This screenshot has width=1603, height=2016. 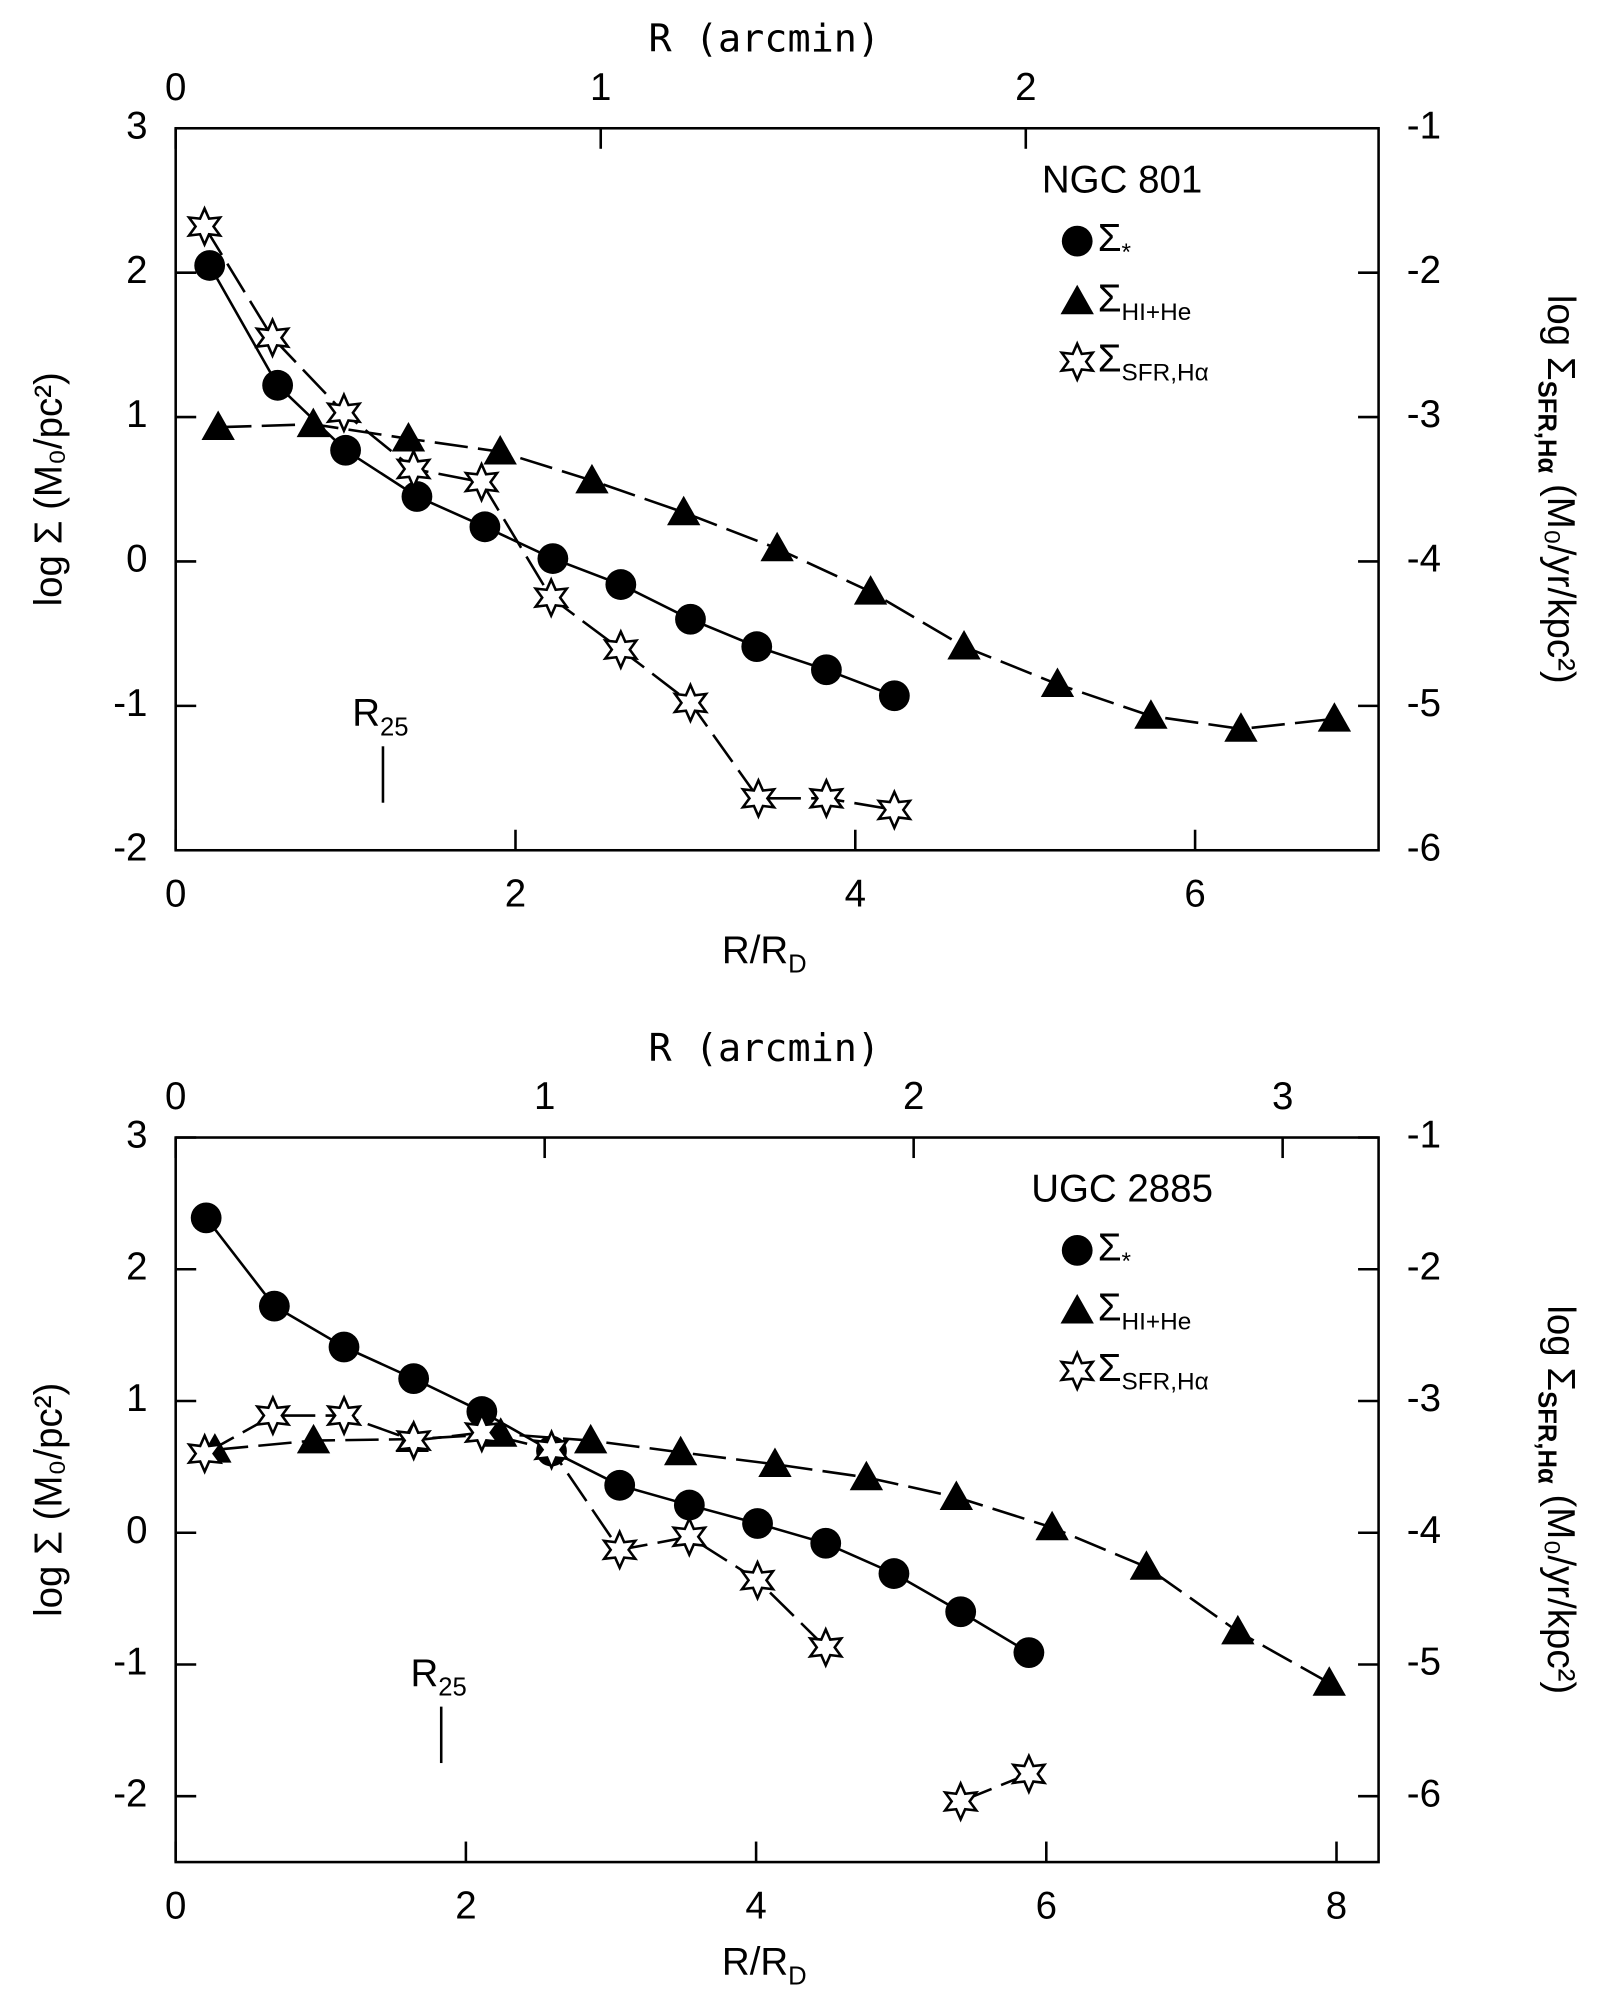 What do you see at coordinates (136, 1266) in the screenshot?
I see `y-tick-label: 2` at bounding box center [136, 1266].